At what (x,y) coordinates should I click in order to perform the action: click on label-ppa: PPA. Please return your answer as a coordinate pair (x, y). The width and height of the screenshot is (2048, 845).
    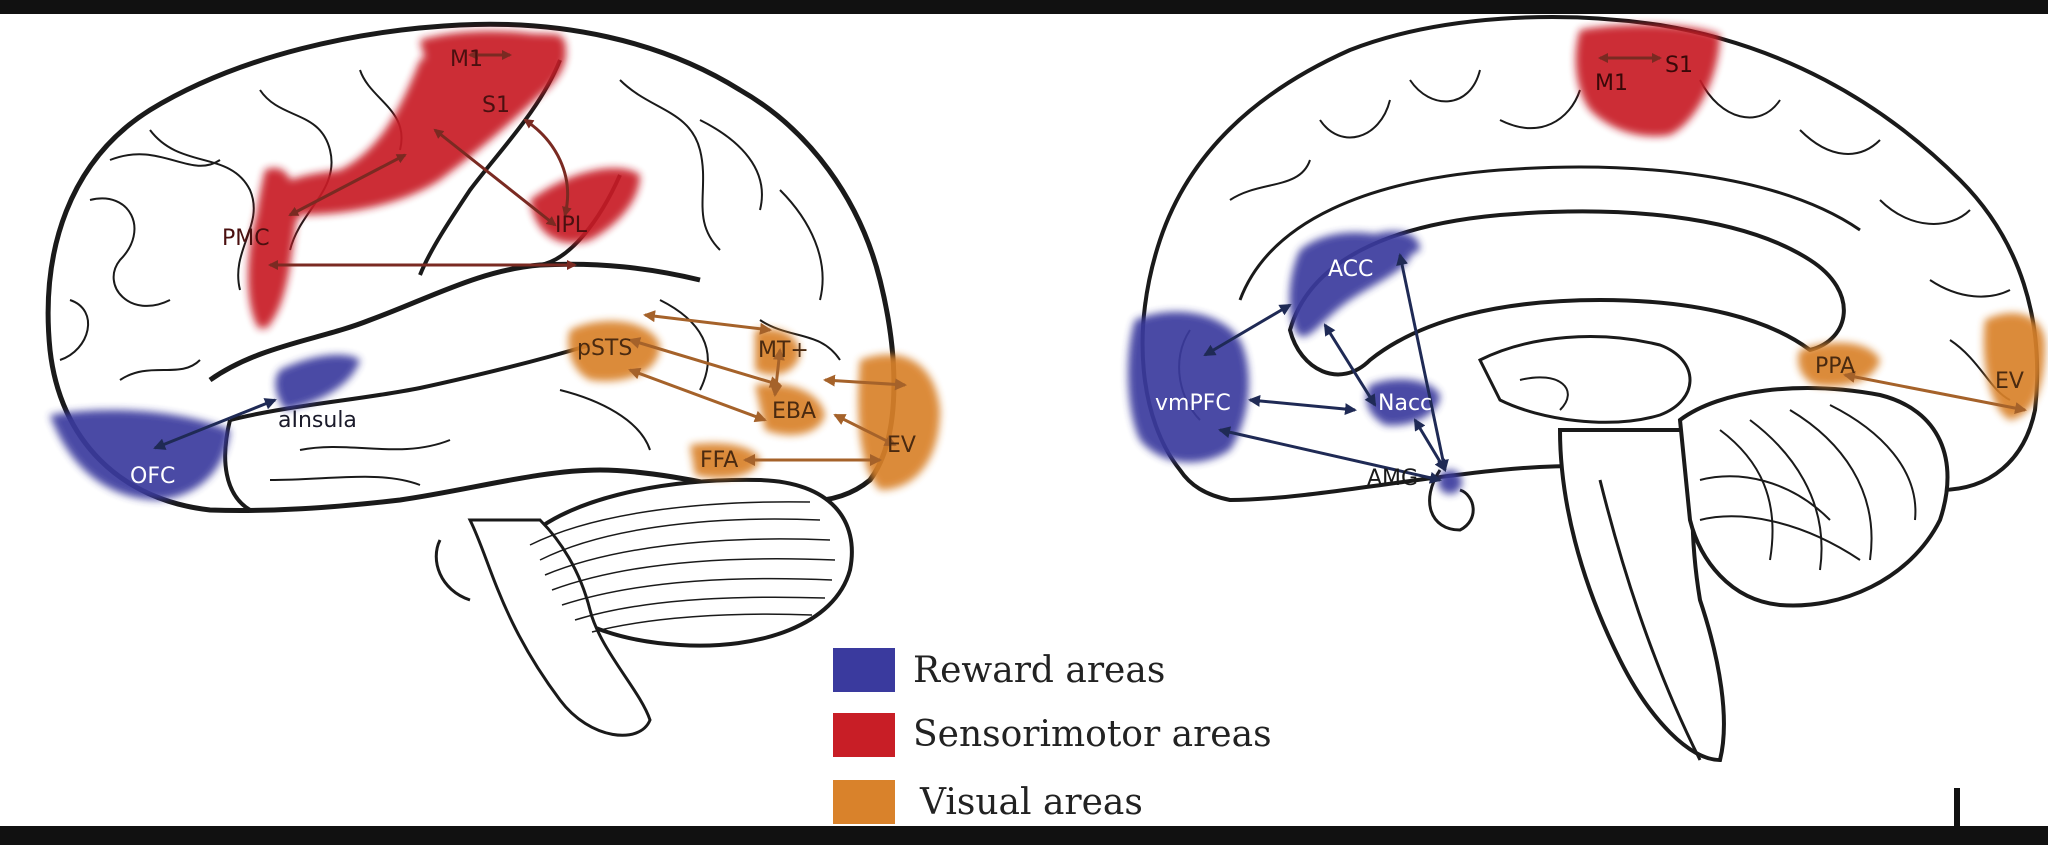
    Looking at the image, I should click on (1835, 366).